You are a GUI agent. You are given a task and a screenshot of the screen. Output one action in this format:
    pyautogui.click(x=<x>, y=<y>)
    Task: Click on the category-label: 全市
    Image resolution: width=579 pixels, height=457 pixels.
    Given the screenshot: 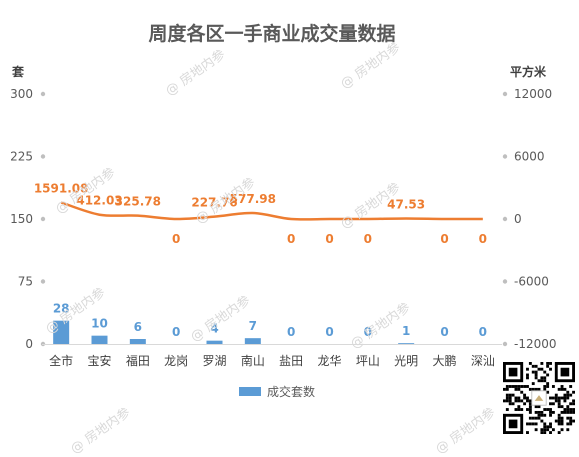 What is the action you would take?
    pyautogui.click(x=61, y=360)
    